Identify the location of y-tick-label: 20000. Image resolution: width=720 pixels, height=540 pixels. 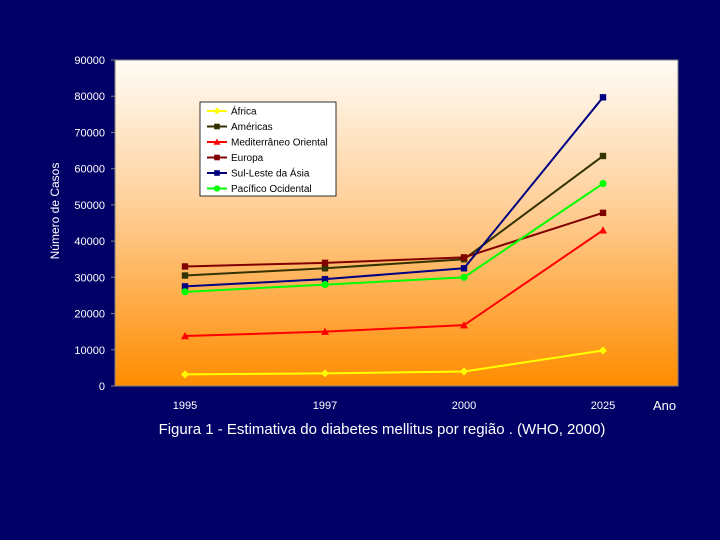
(89, 315).